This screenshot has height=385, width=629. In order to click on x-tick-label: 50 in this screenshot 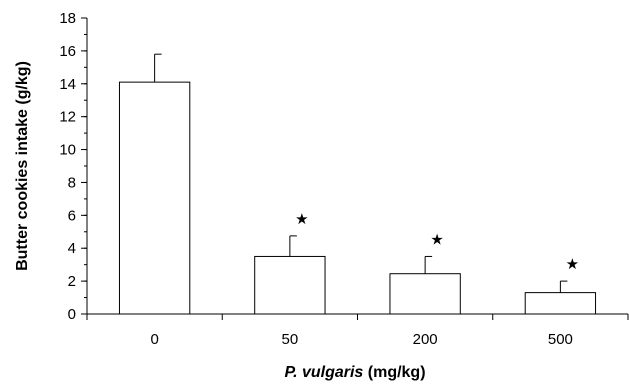, I will do `click(290, 339)`.